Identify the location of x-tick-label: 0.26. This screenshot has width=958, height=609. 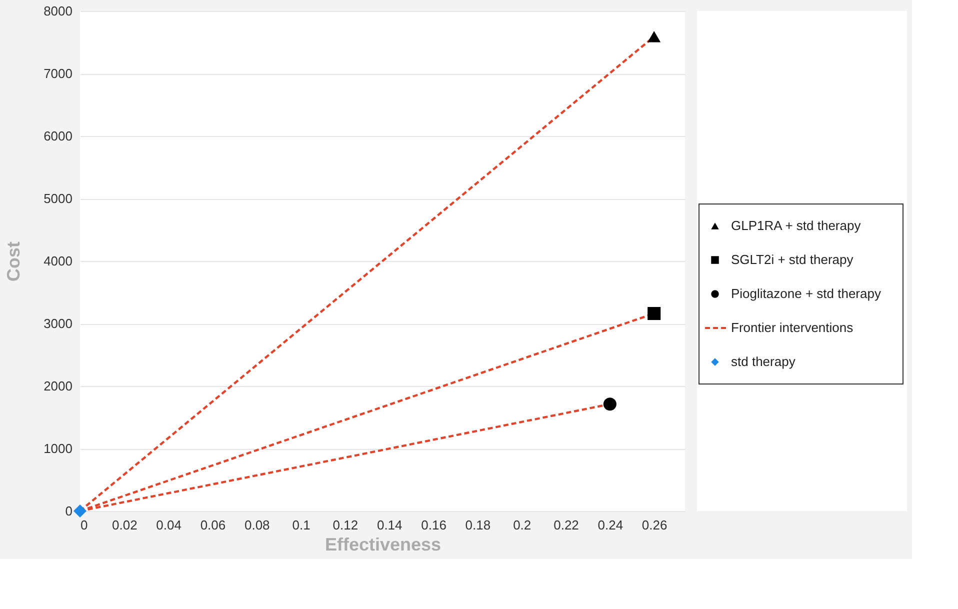
(655, 525).